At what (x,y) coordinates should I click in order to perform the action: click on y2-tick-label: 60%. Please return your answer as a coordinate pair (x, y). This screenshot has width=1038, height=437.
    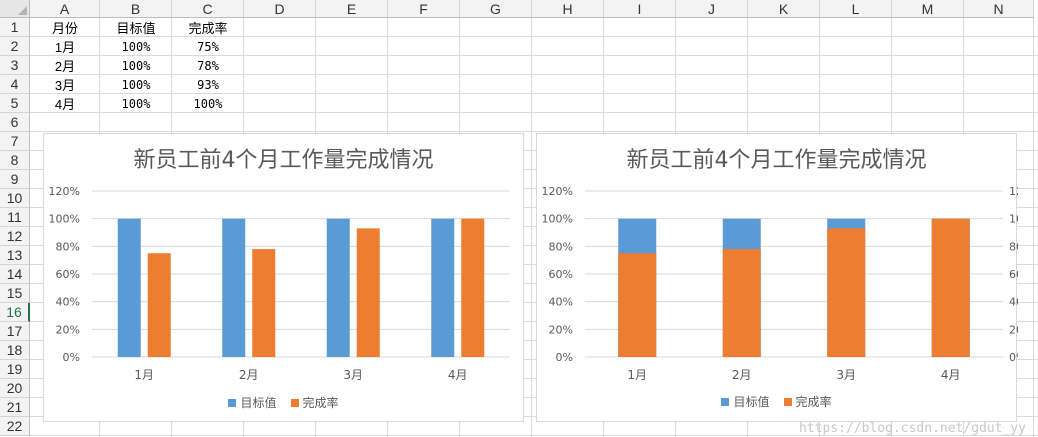
    Looking at the image, I should click on (1013, 274).